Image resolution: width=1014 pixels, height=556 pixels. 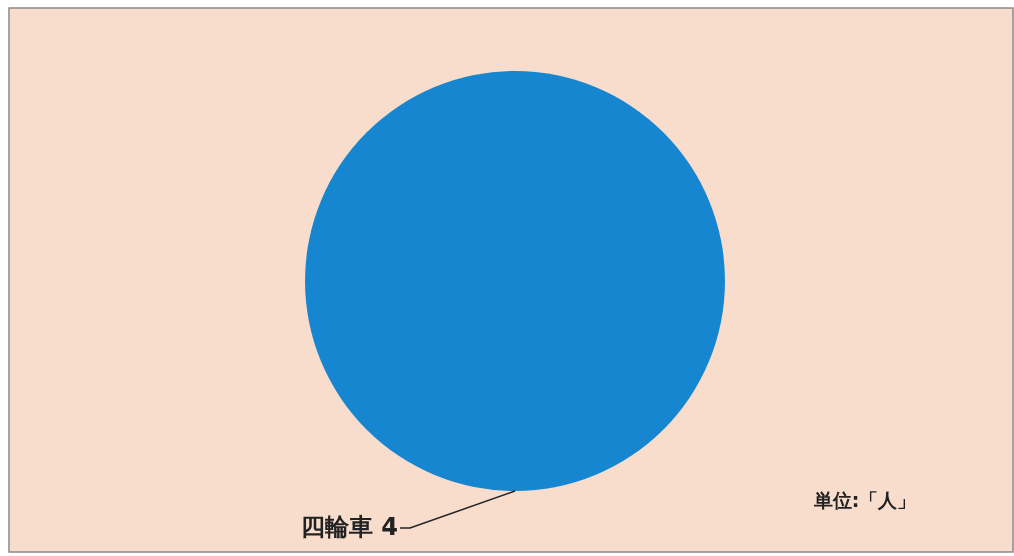 I want to click on text: 単位:「人」, so click(x=864, y=500).